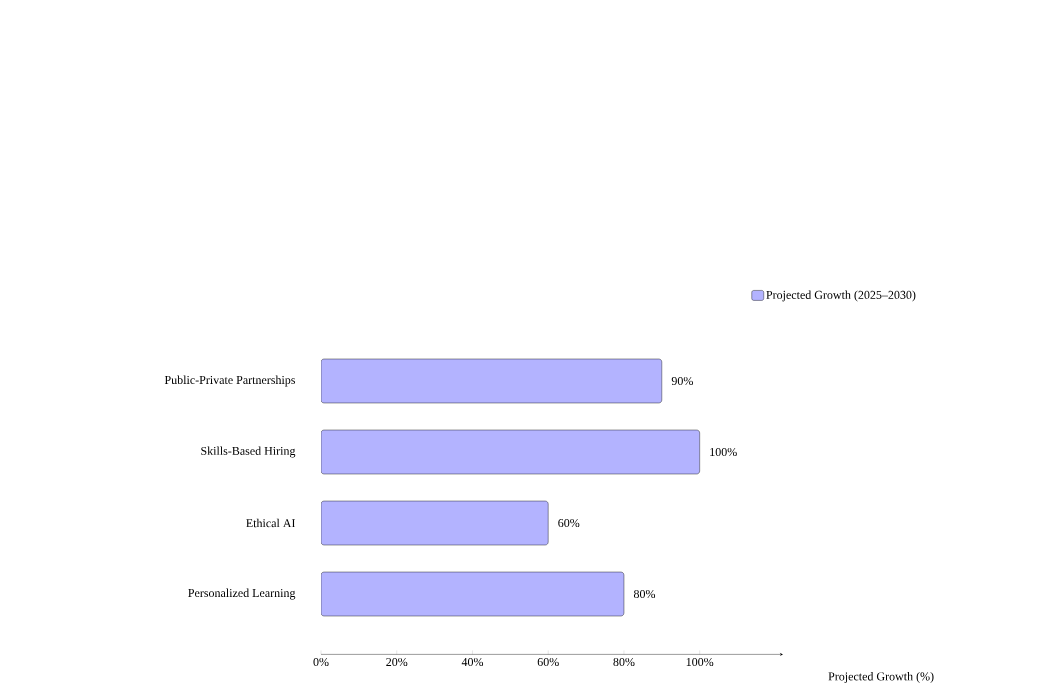 The width and height of the screenshot is (1052, 686). I want to click on x-tick-label: 40%, so click(472, 661).